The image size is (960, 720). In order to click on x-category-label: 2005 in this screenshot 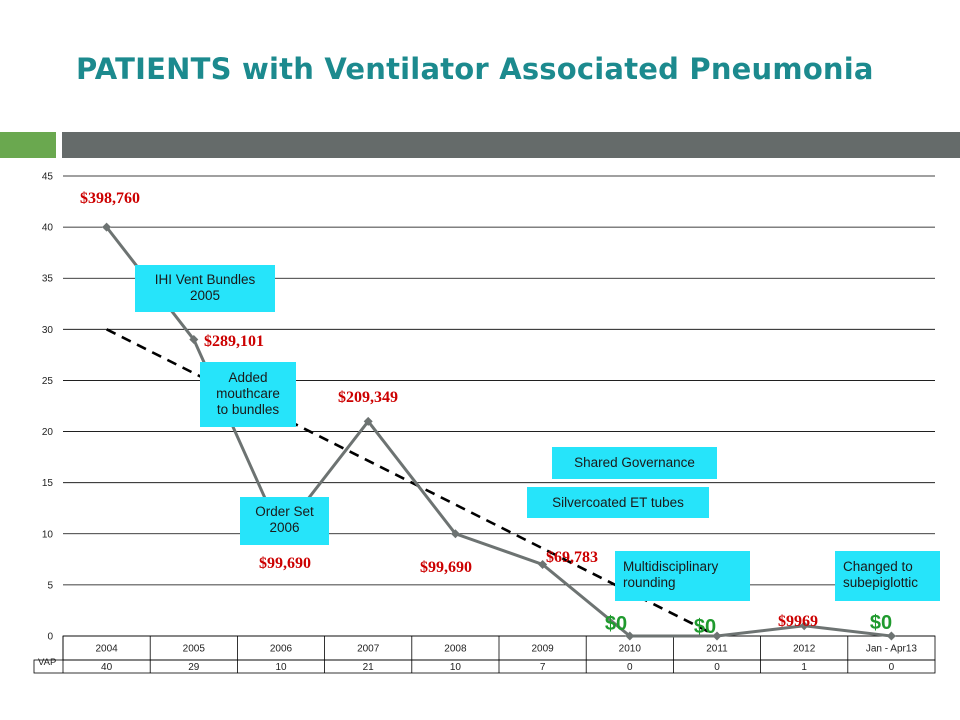, I will do `click(194, 649)`.